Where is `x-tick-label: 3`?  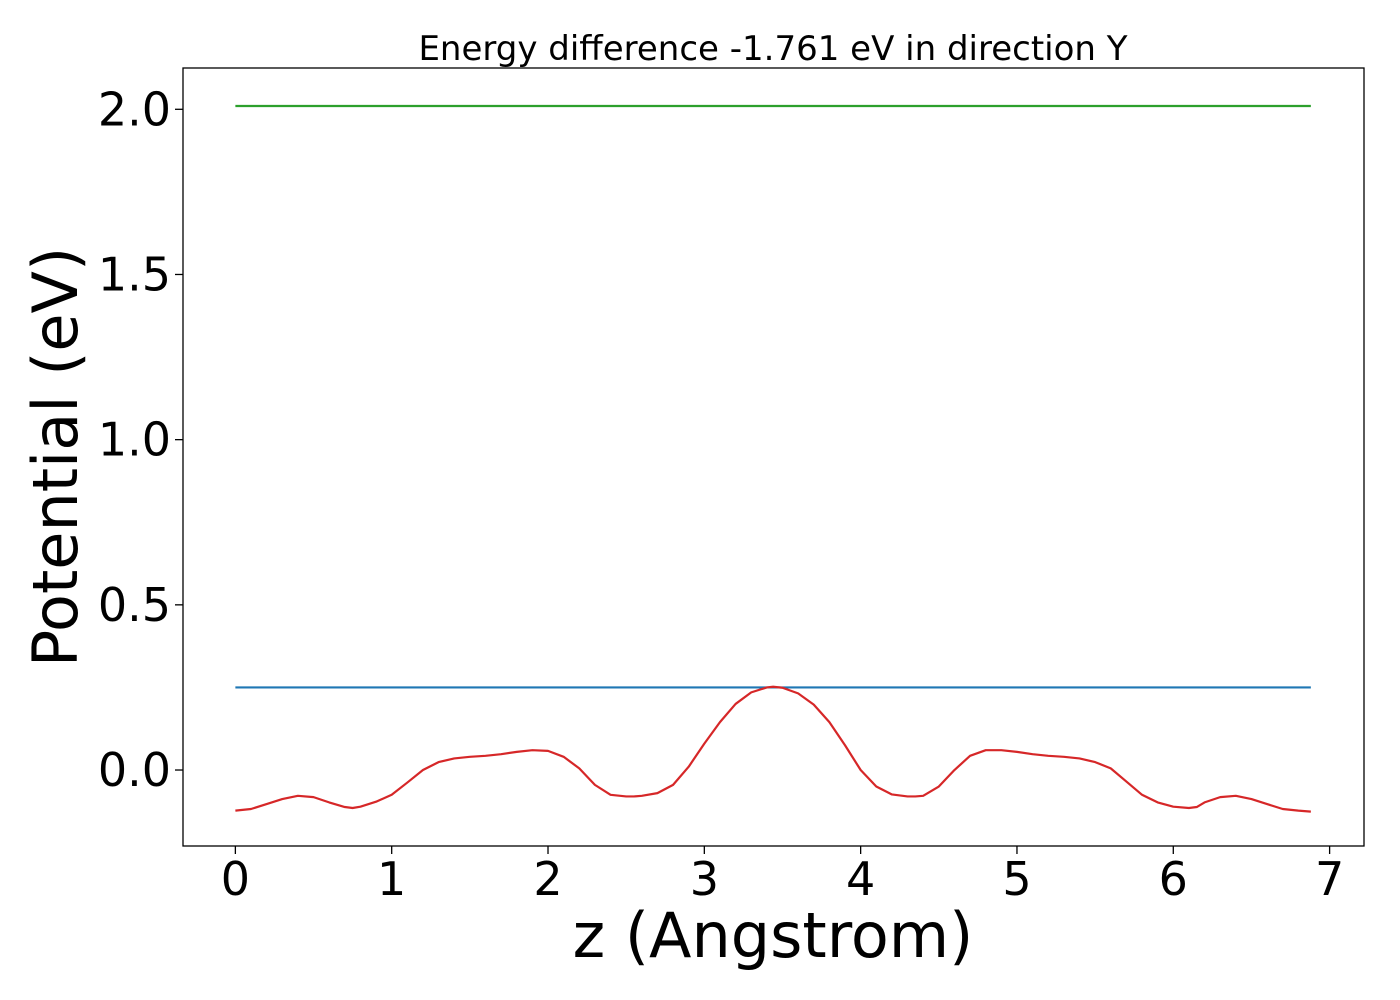 x-tick-label: 3 is located at coordinates (704, 879).